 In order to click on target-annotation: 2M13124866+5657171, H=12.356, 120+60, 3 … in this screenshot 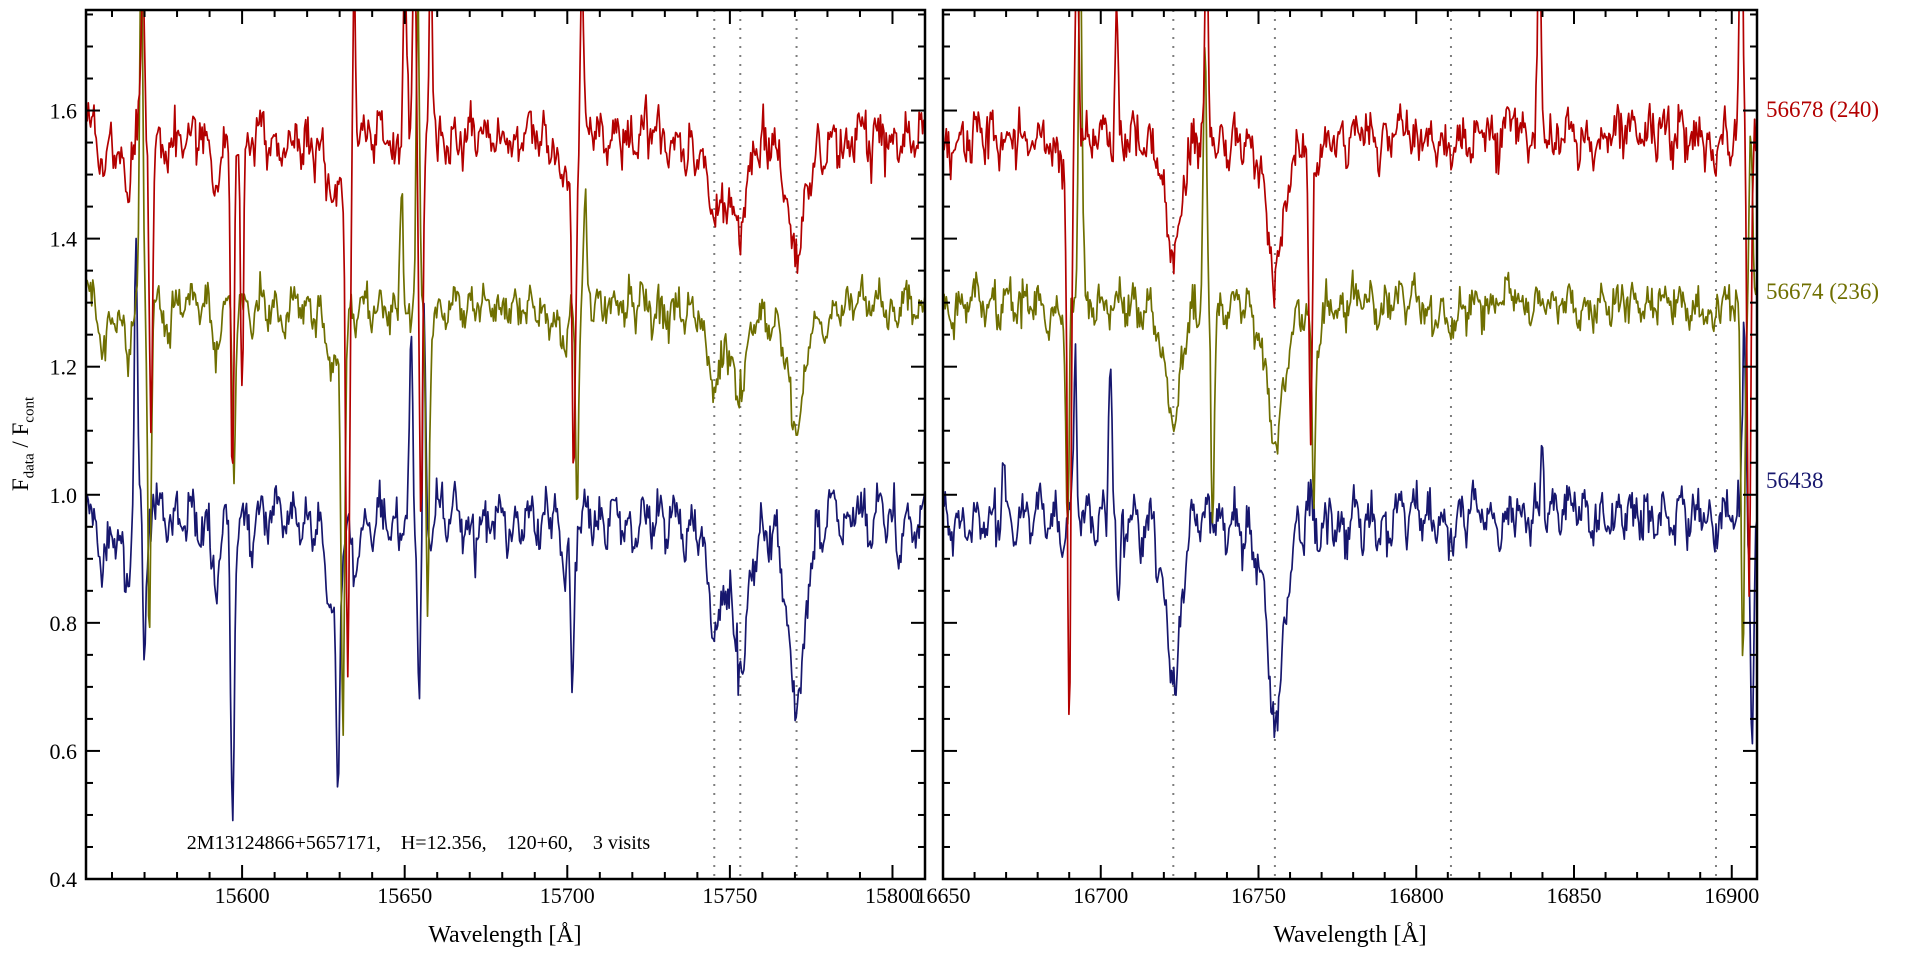, I will do `click(418, 842)`.